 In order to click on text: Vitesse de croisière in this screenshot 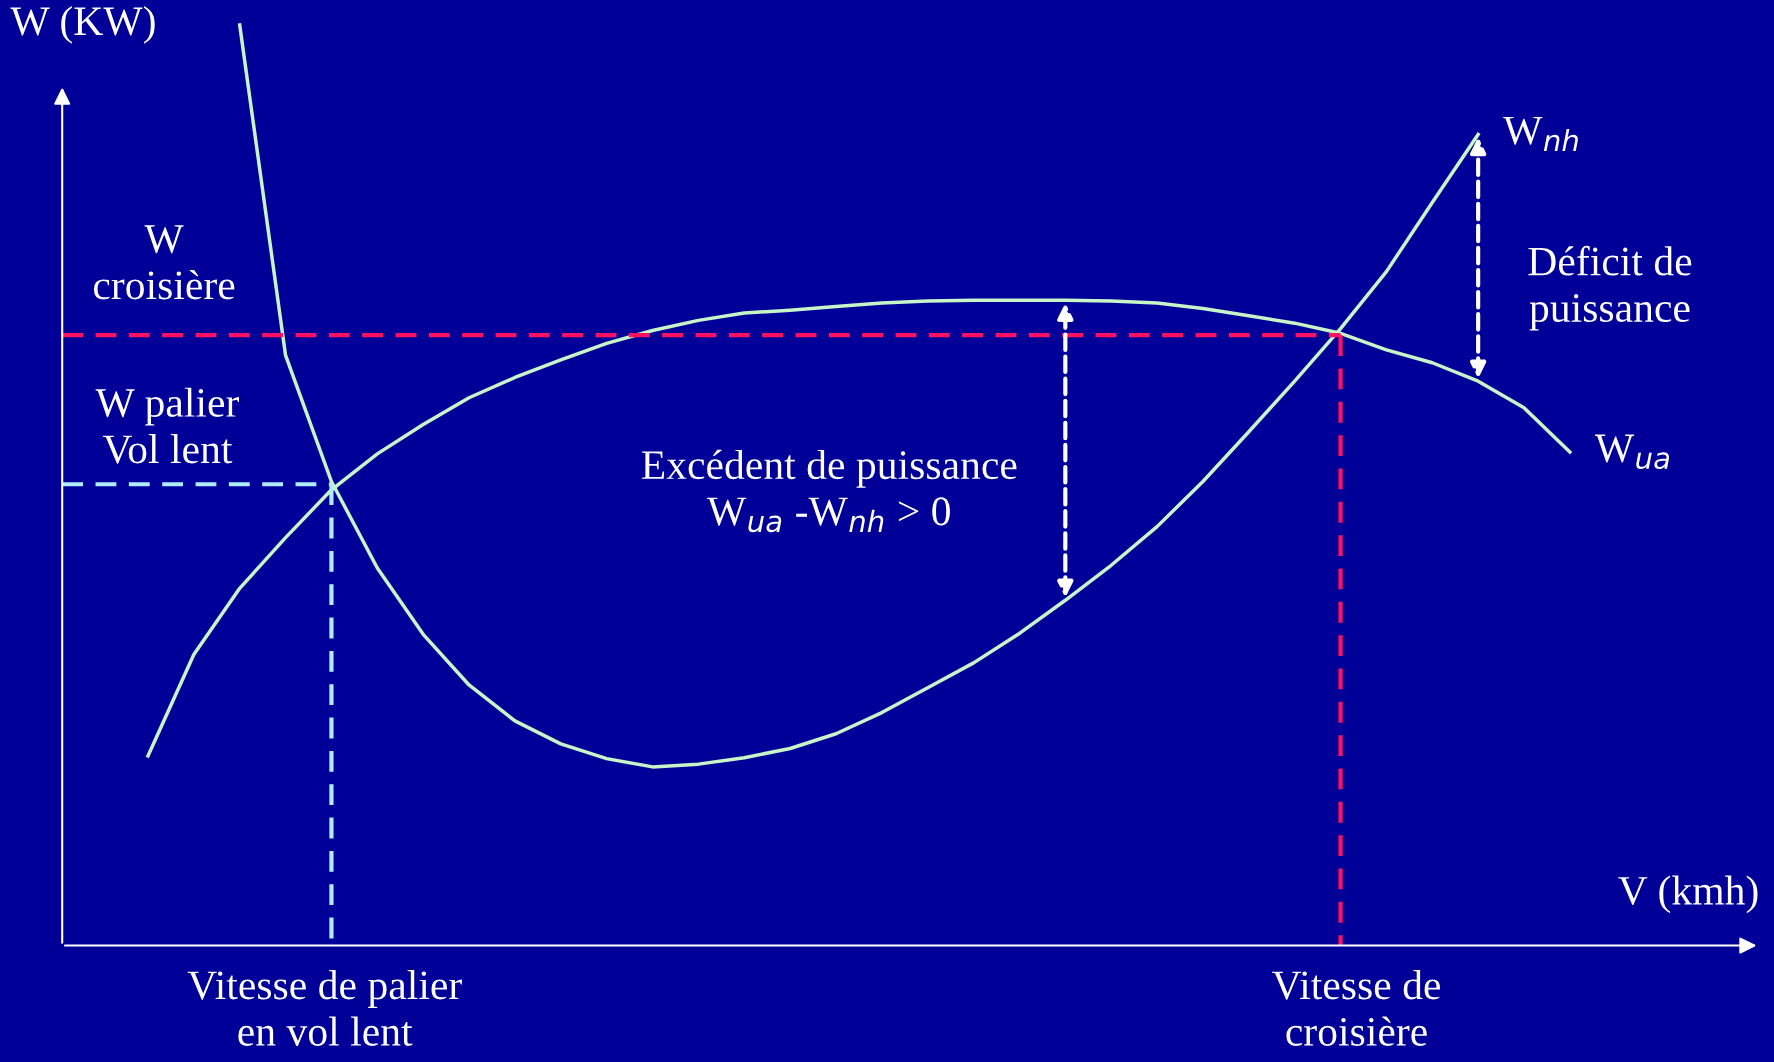, I will do `click(1356, 1008)`.